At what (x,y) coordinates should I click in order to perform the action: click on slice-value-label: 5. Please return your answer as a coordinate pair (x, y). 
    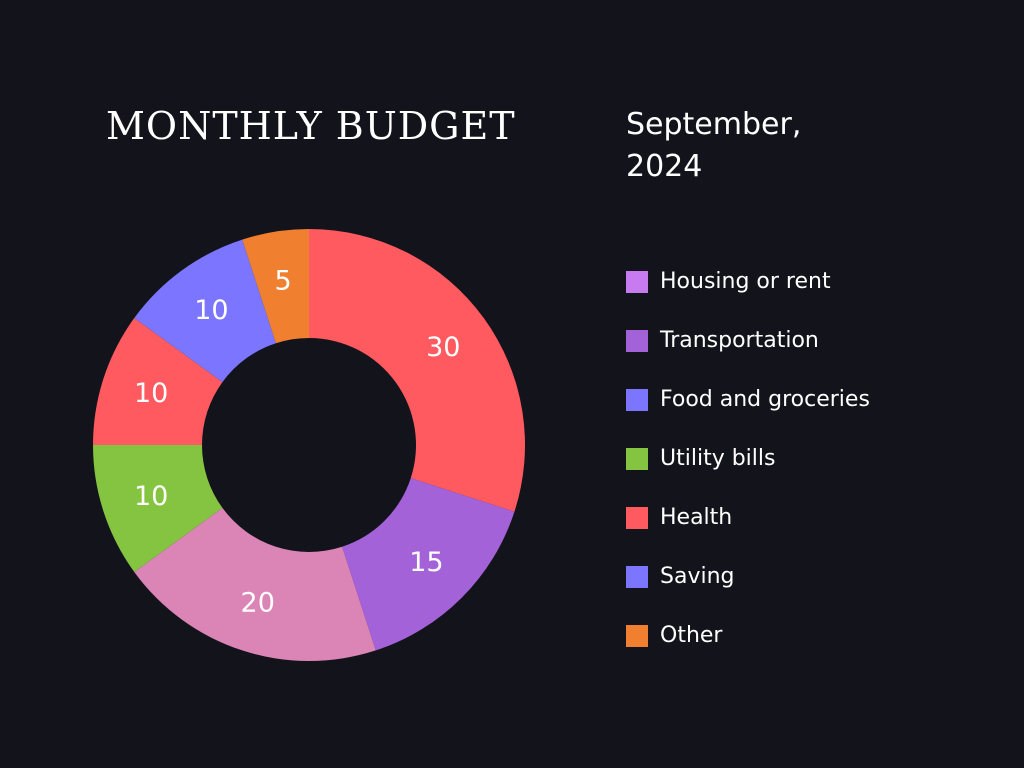
    Looking at the image, I should click on (282, 281).